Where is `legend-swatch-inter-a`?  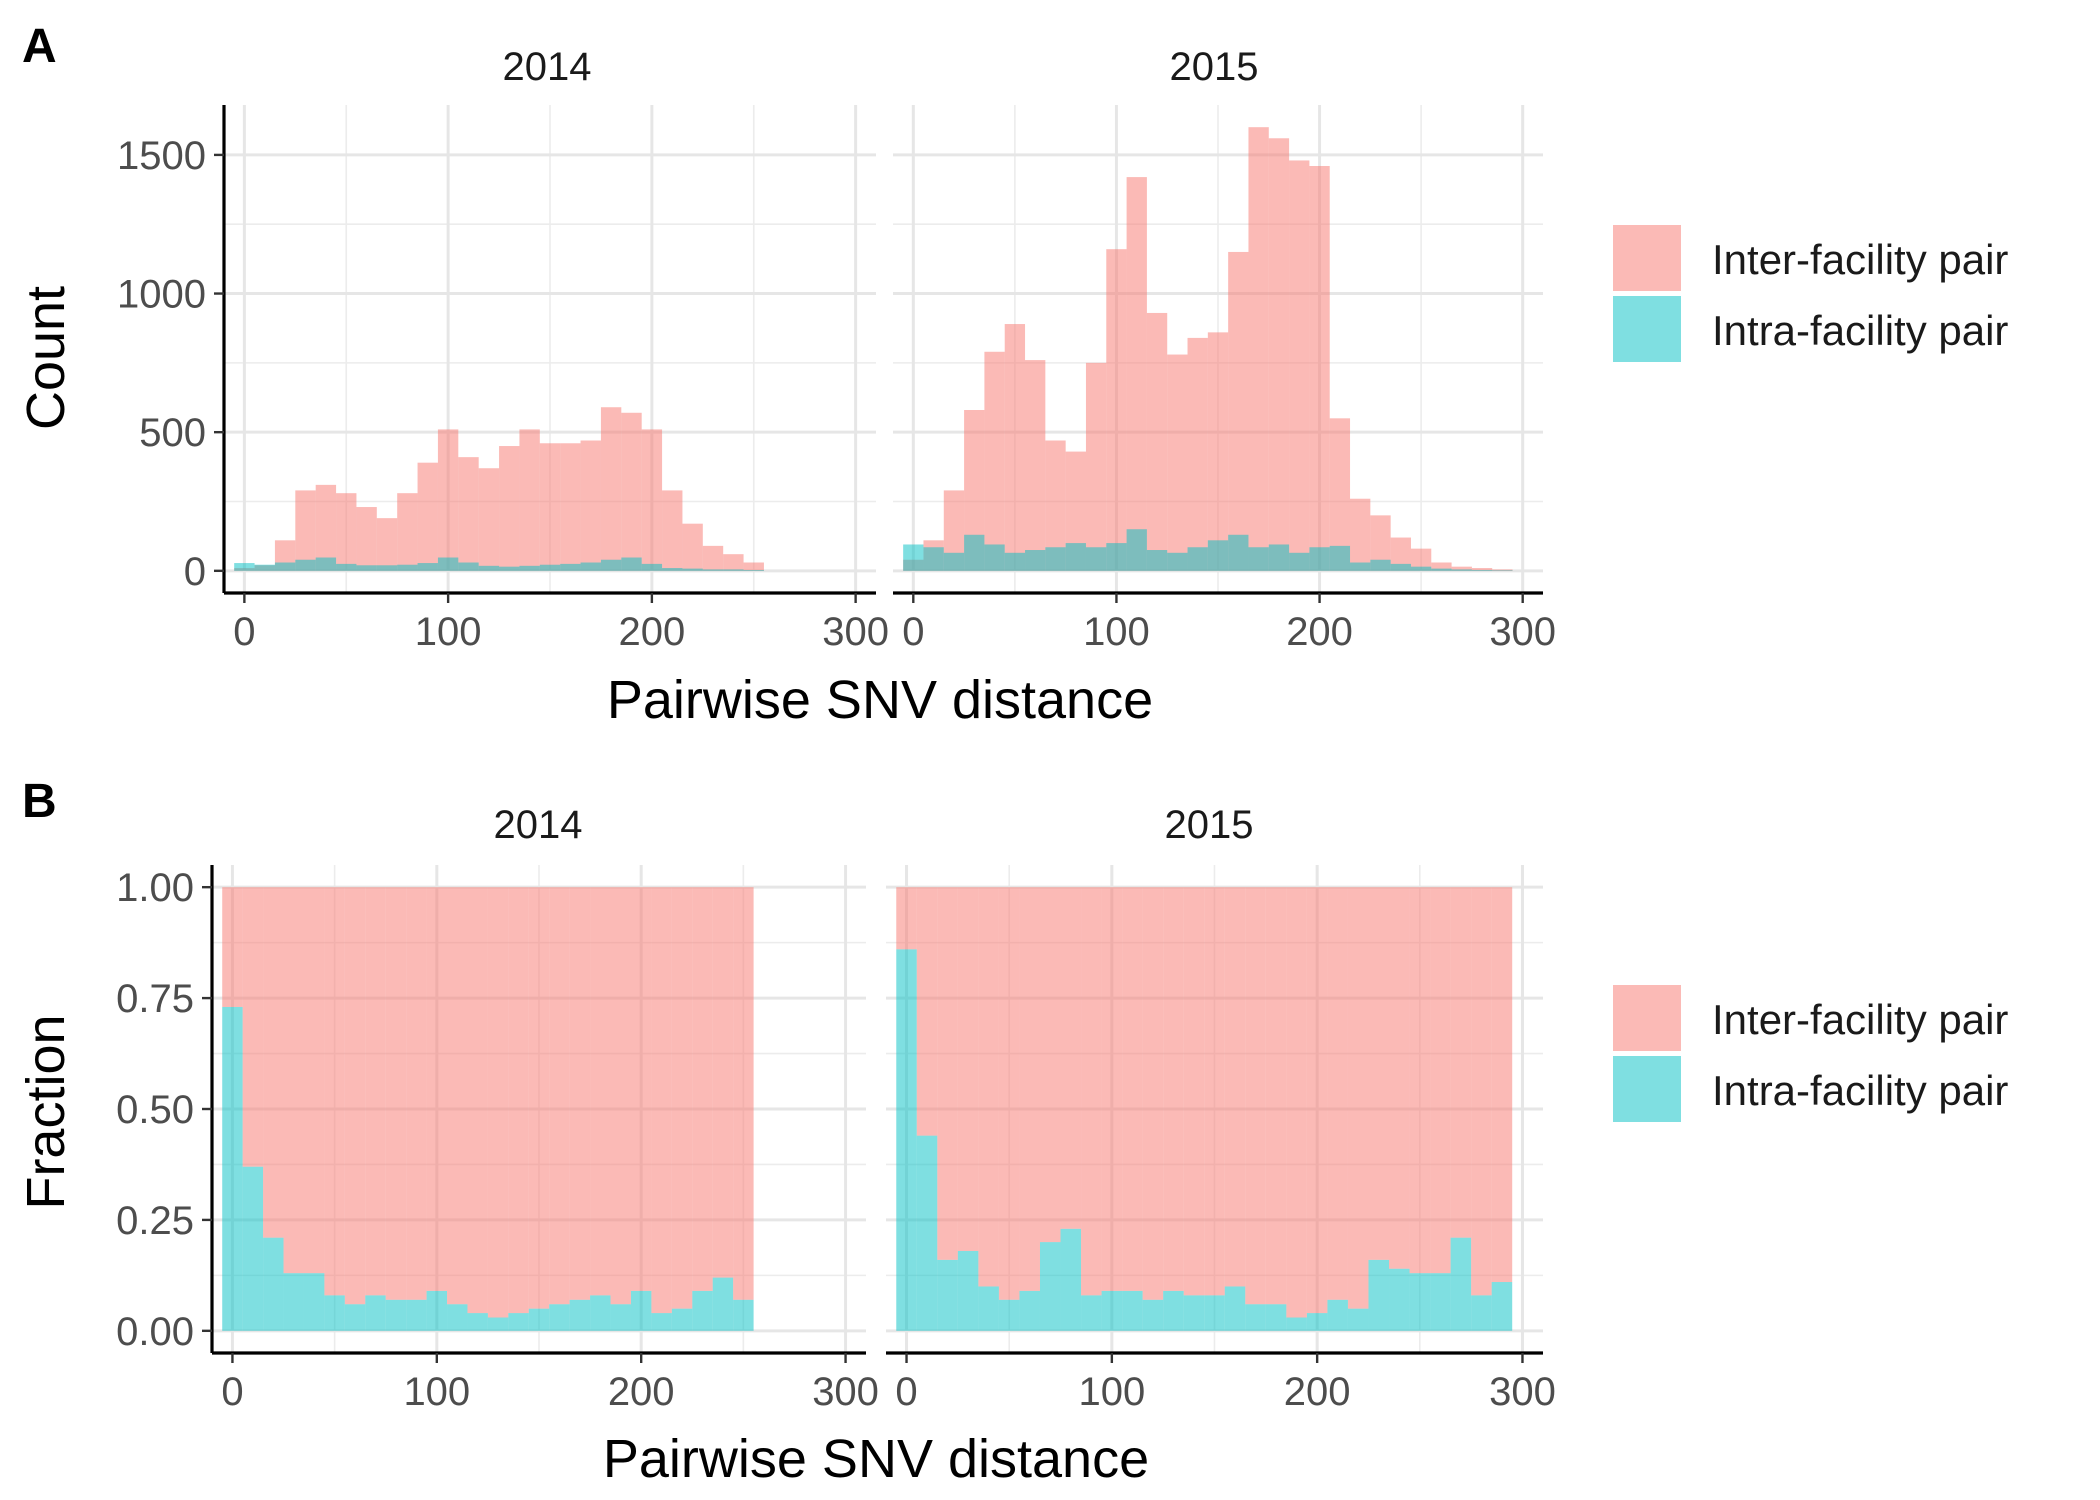 legend-swatch-inter-a is located at coordinates (1647, 258).